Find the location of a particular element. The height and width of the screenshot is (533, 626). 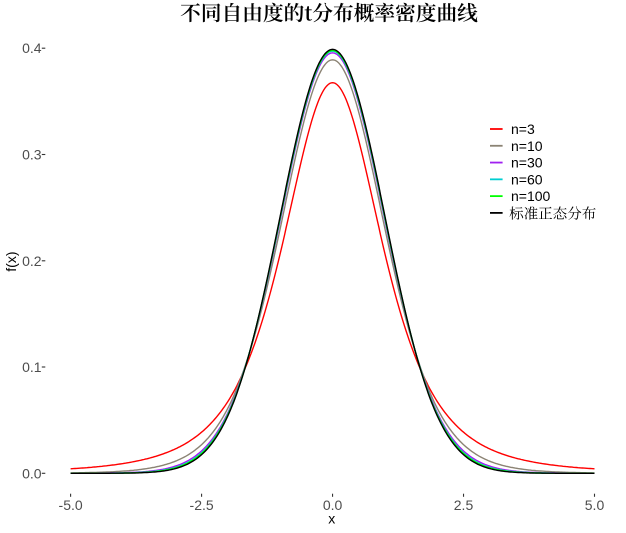

svg-text: -5.0 is located at coordinates (71, 505).